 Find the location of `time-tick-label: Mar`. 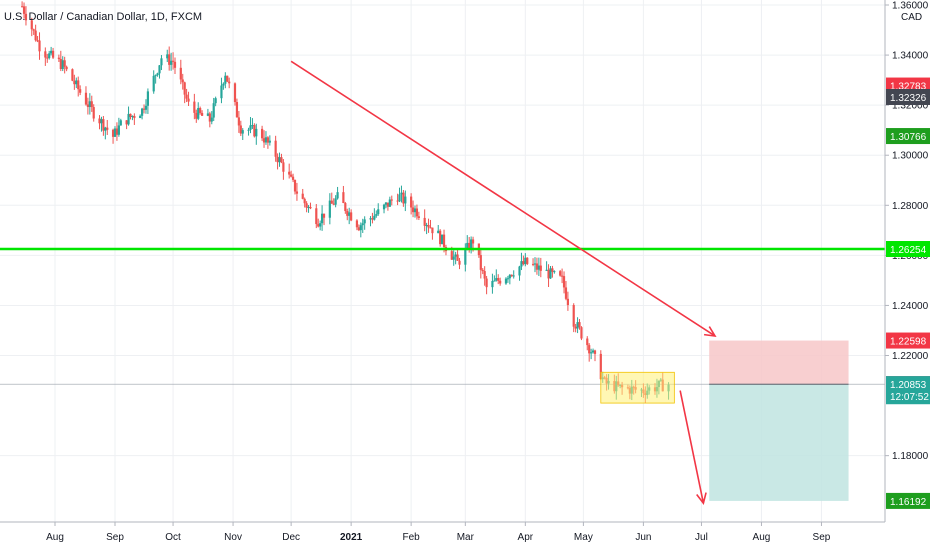

time-tick-label: Mar is located at coordinates (466, 537).